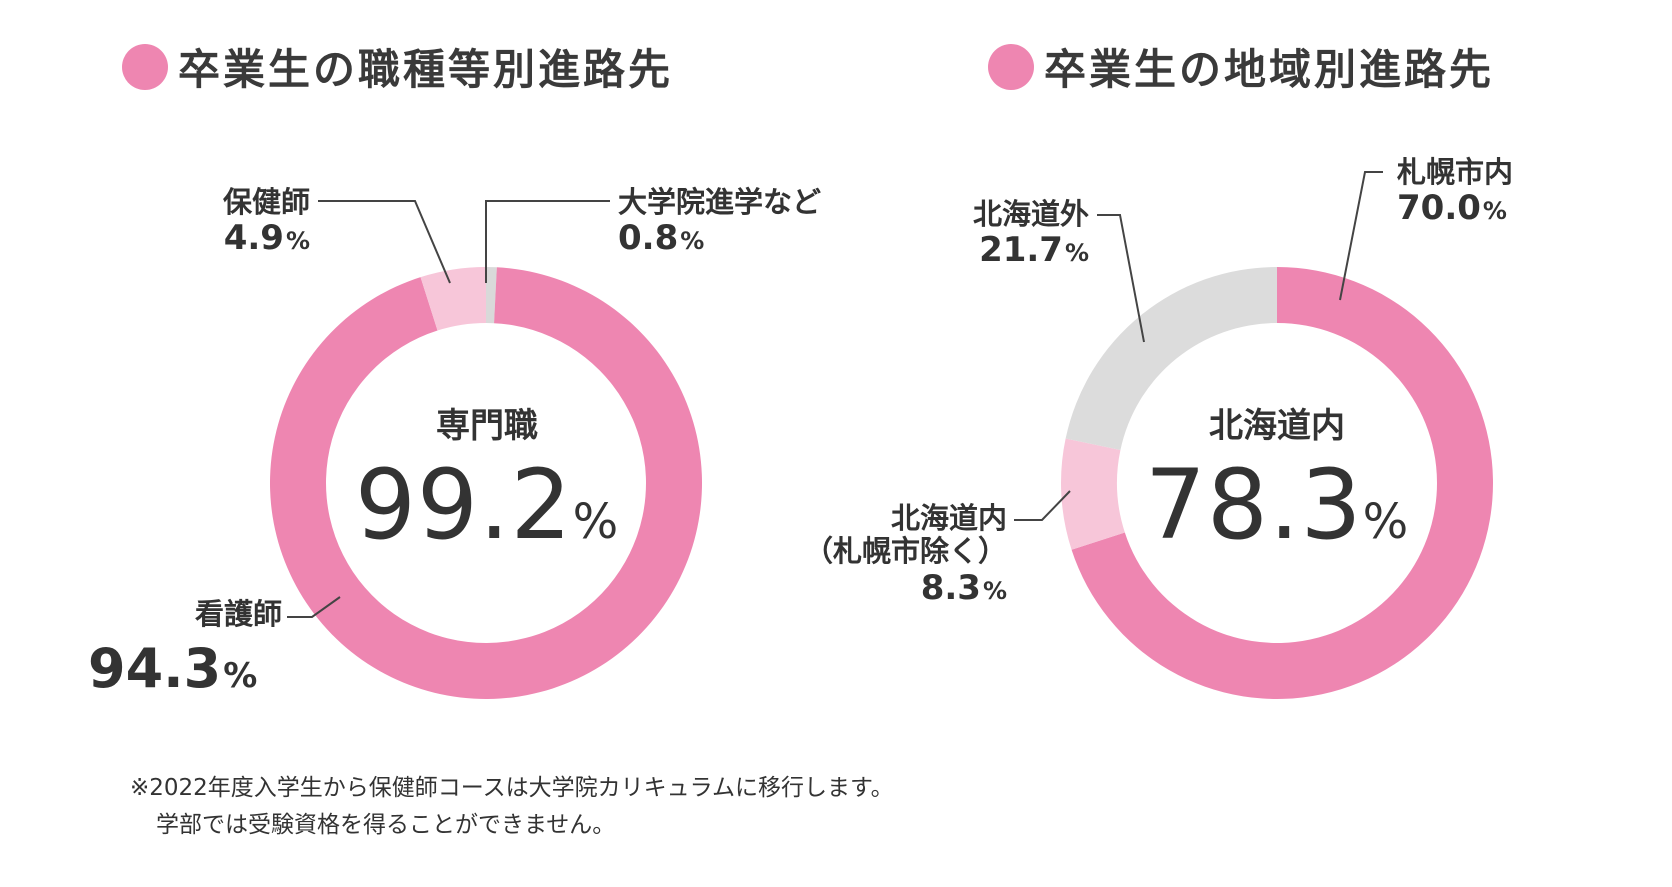 This screenshot has height=887, width=1672. Describe the element at coordinates (950, 587) in the screenshot. I see `label-hokkaido-other-value: 8.3` at that location.